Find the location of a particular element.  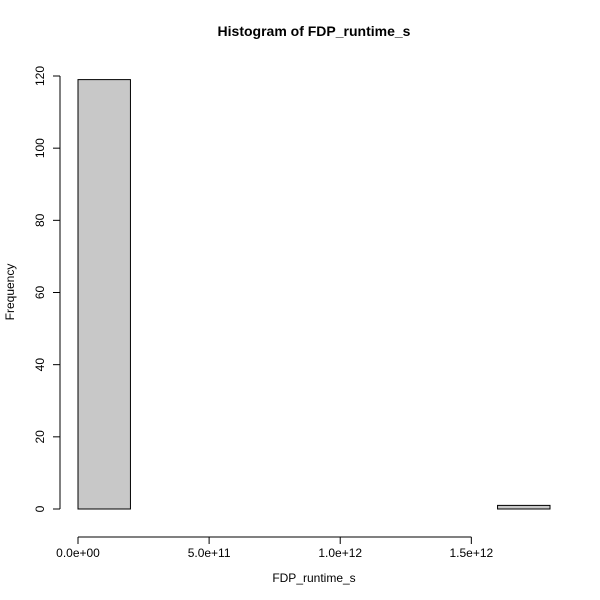

y-axis: 0 20 40 60 80 100 120 is located at coordinates (47, 289).